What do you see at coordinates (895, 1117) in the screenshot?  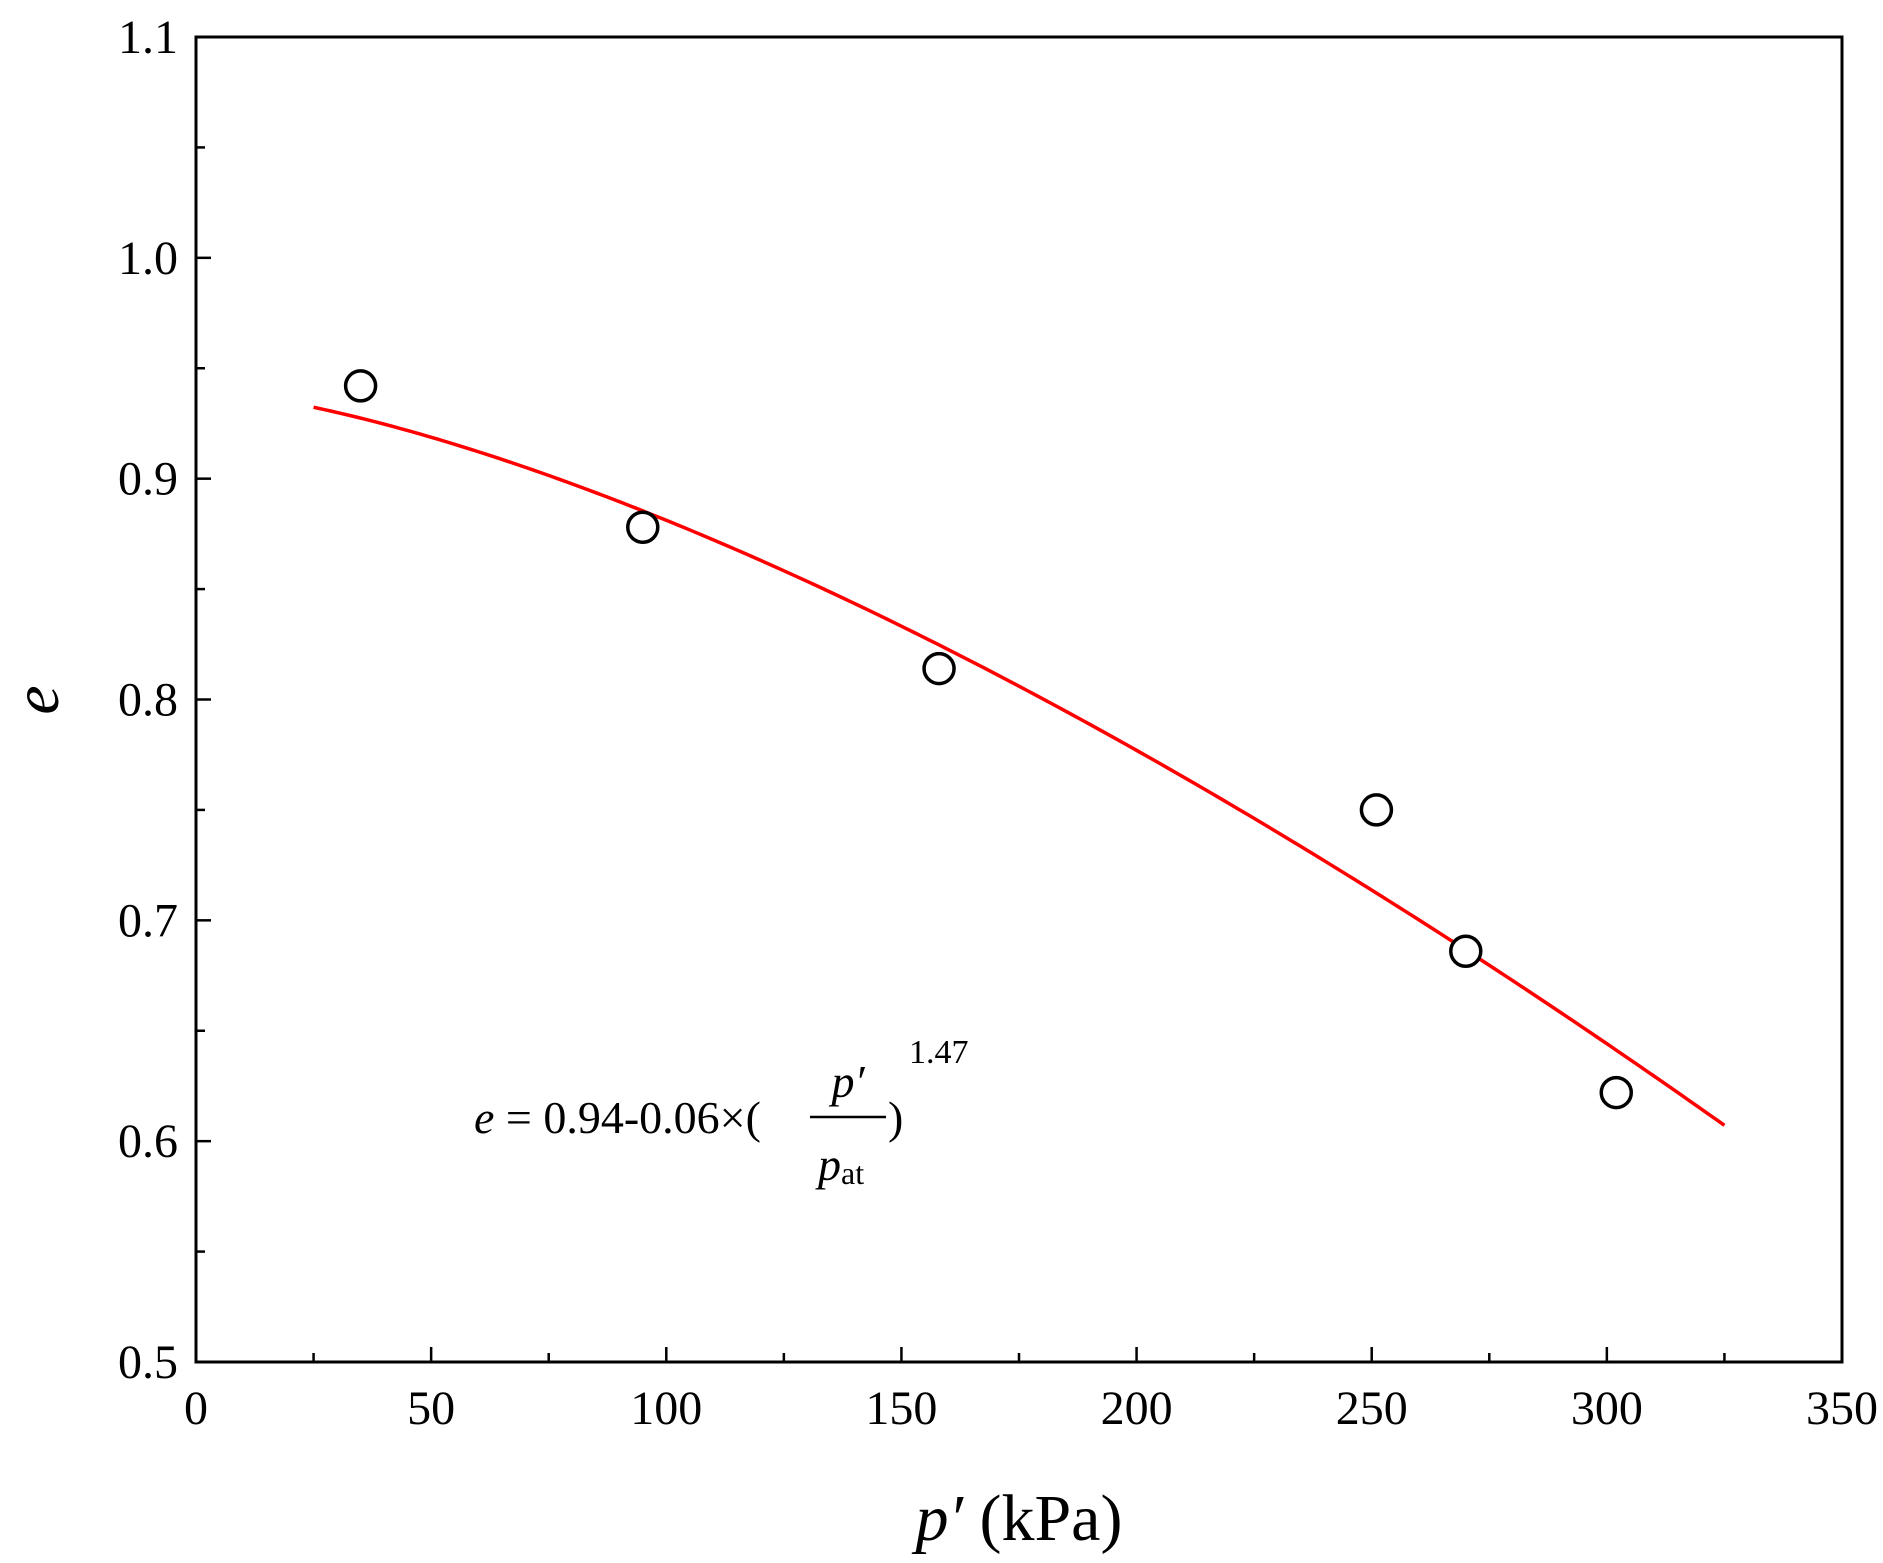 I see `equation-close-paren: )` at bounding box center [895, 1117].